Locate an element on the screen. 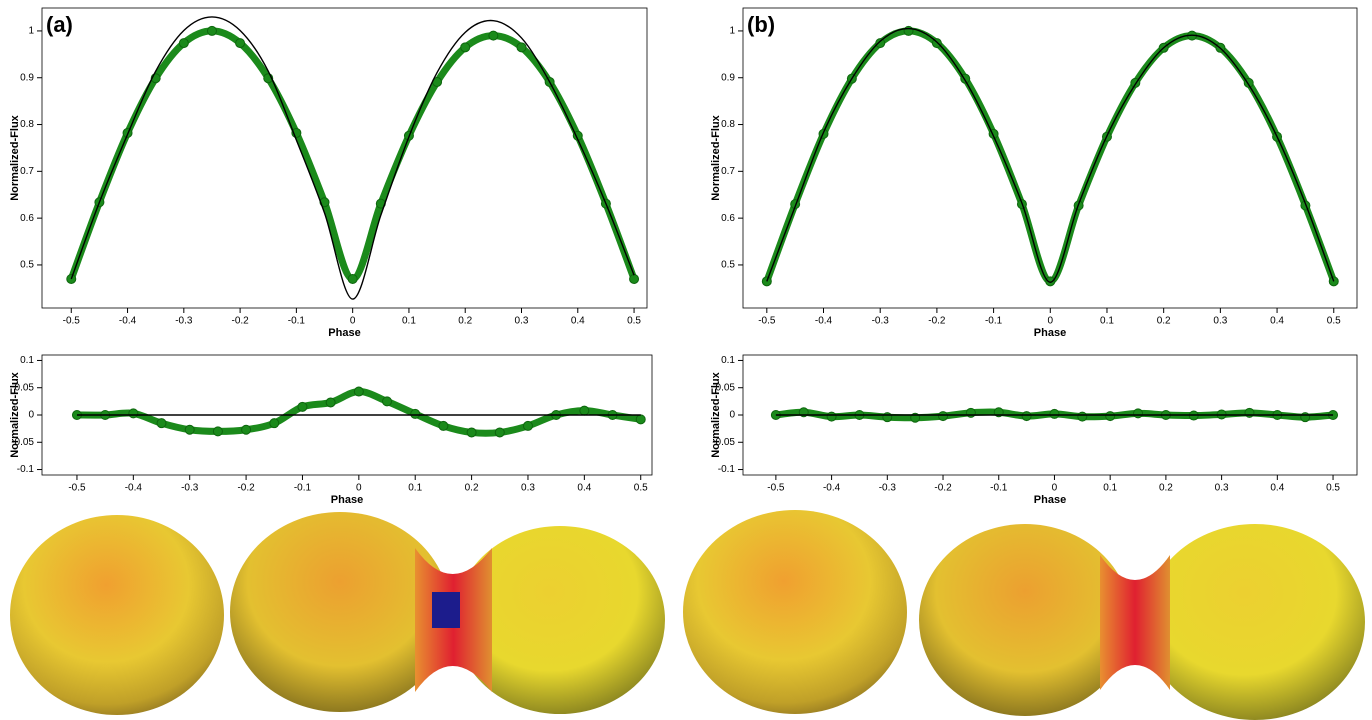 Image resolution: width=1372 pixels, height=720 pixels. y-tick-label: 0.7 is located at coordinates (728, 171).